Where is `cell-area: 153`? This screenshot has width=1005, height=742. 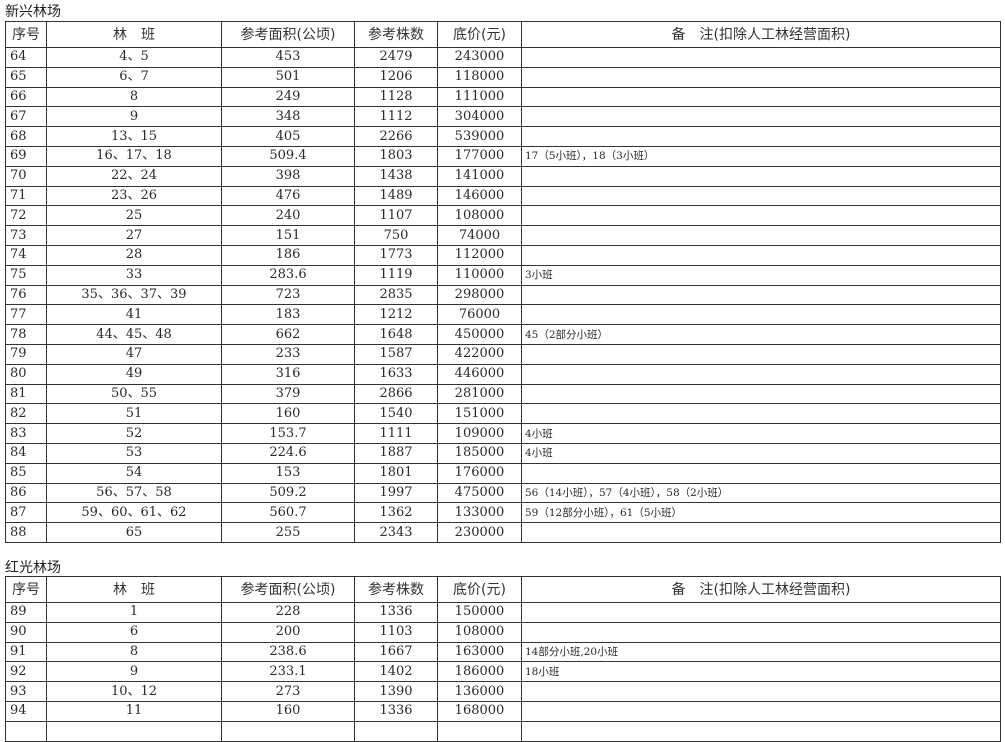
cell-area: 153 is located at coordinates (288, 473).